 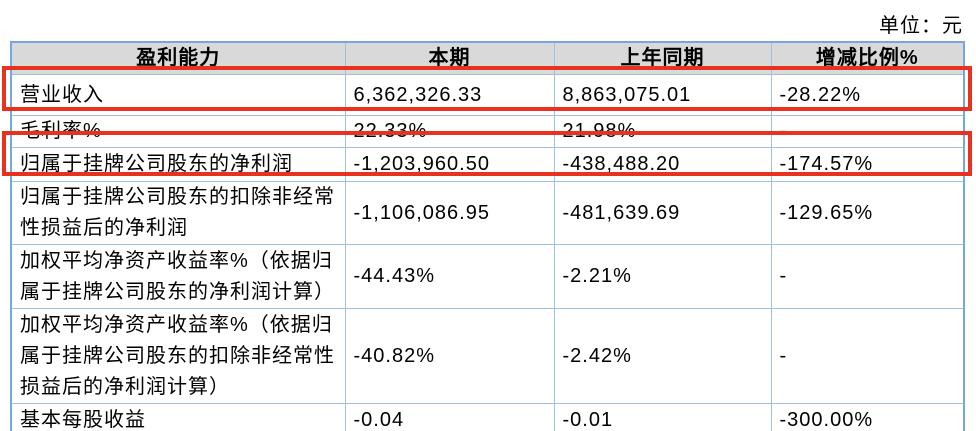 I want to click on cell-current: -44.43%, so click(x=449, y=276).